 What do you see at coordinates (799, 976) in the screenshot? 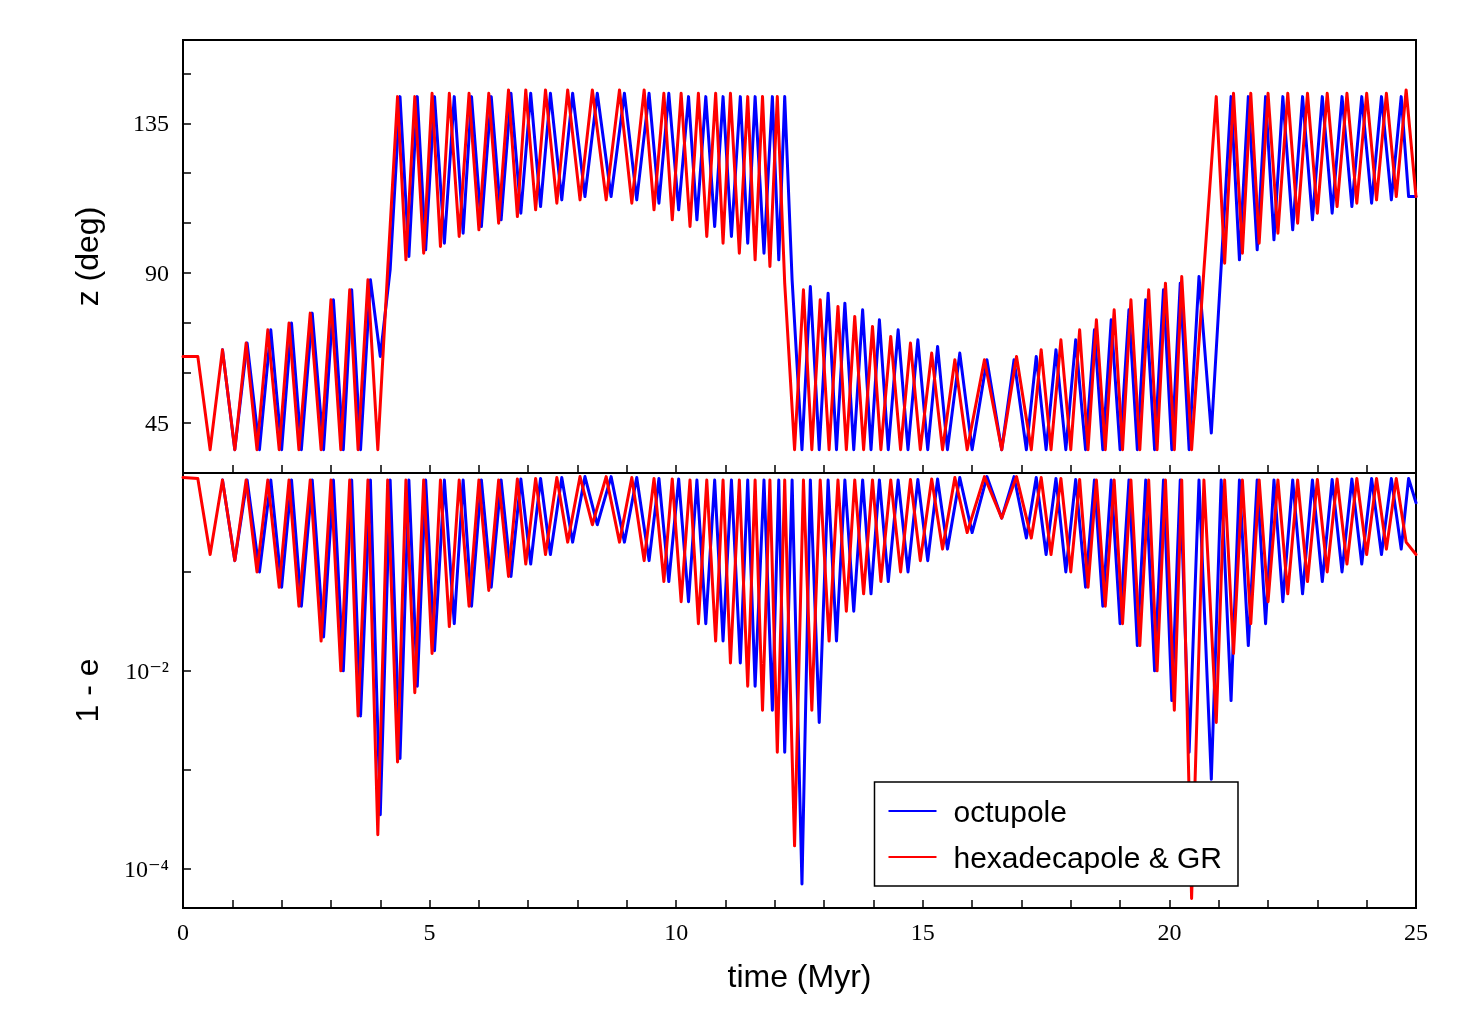
I see `x-axis-title: time (Myr)` at bounding box center [799, 976].